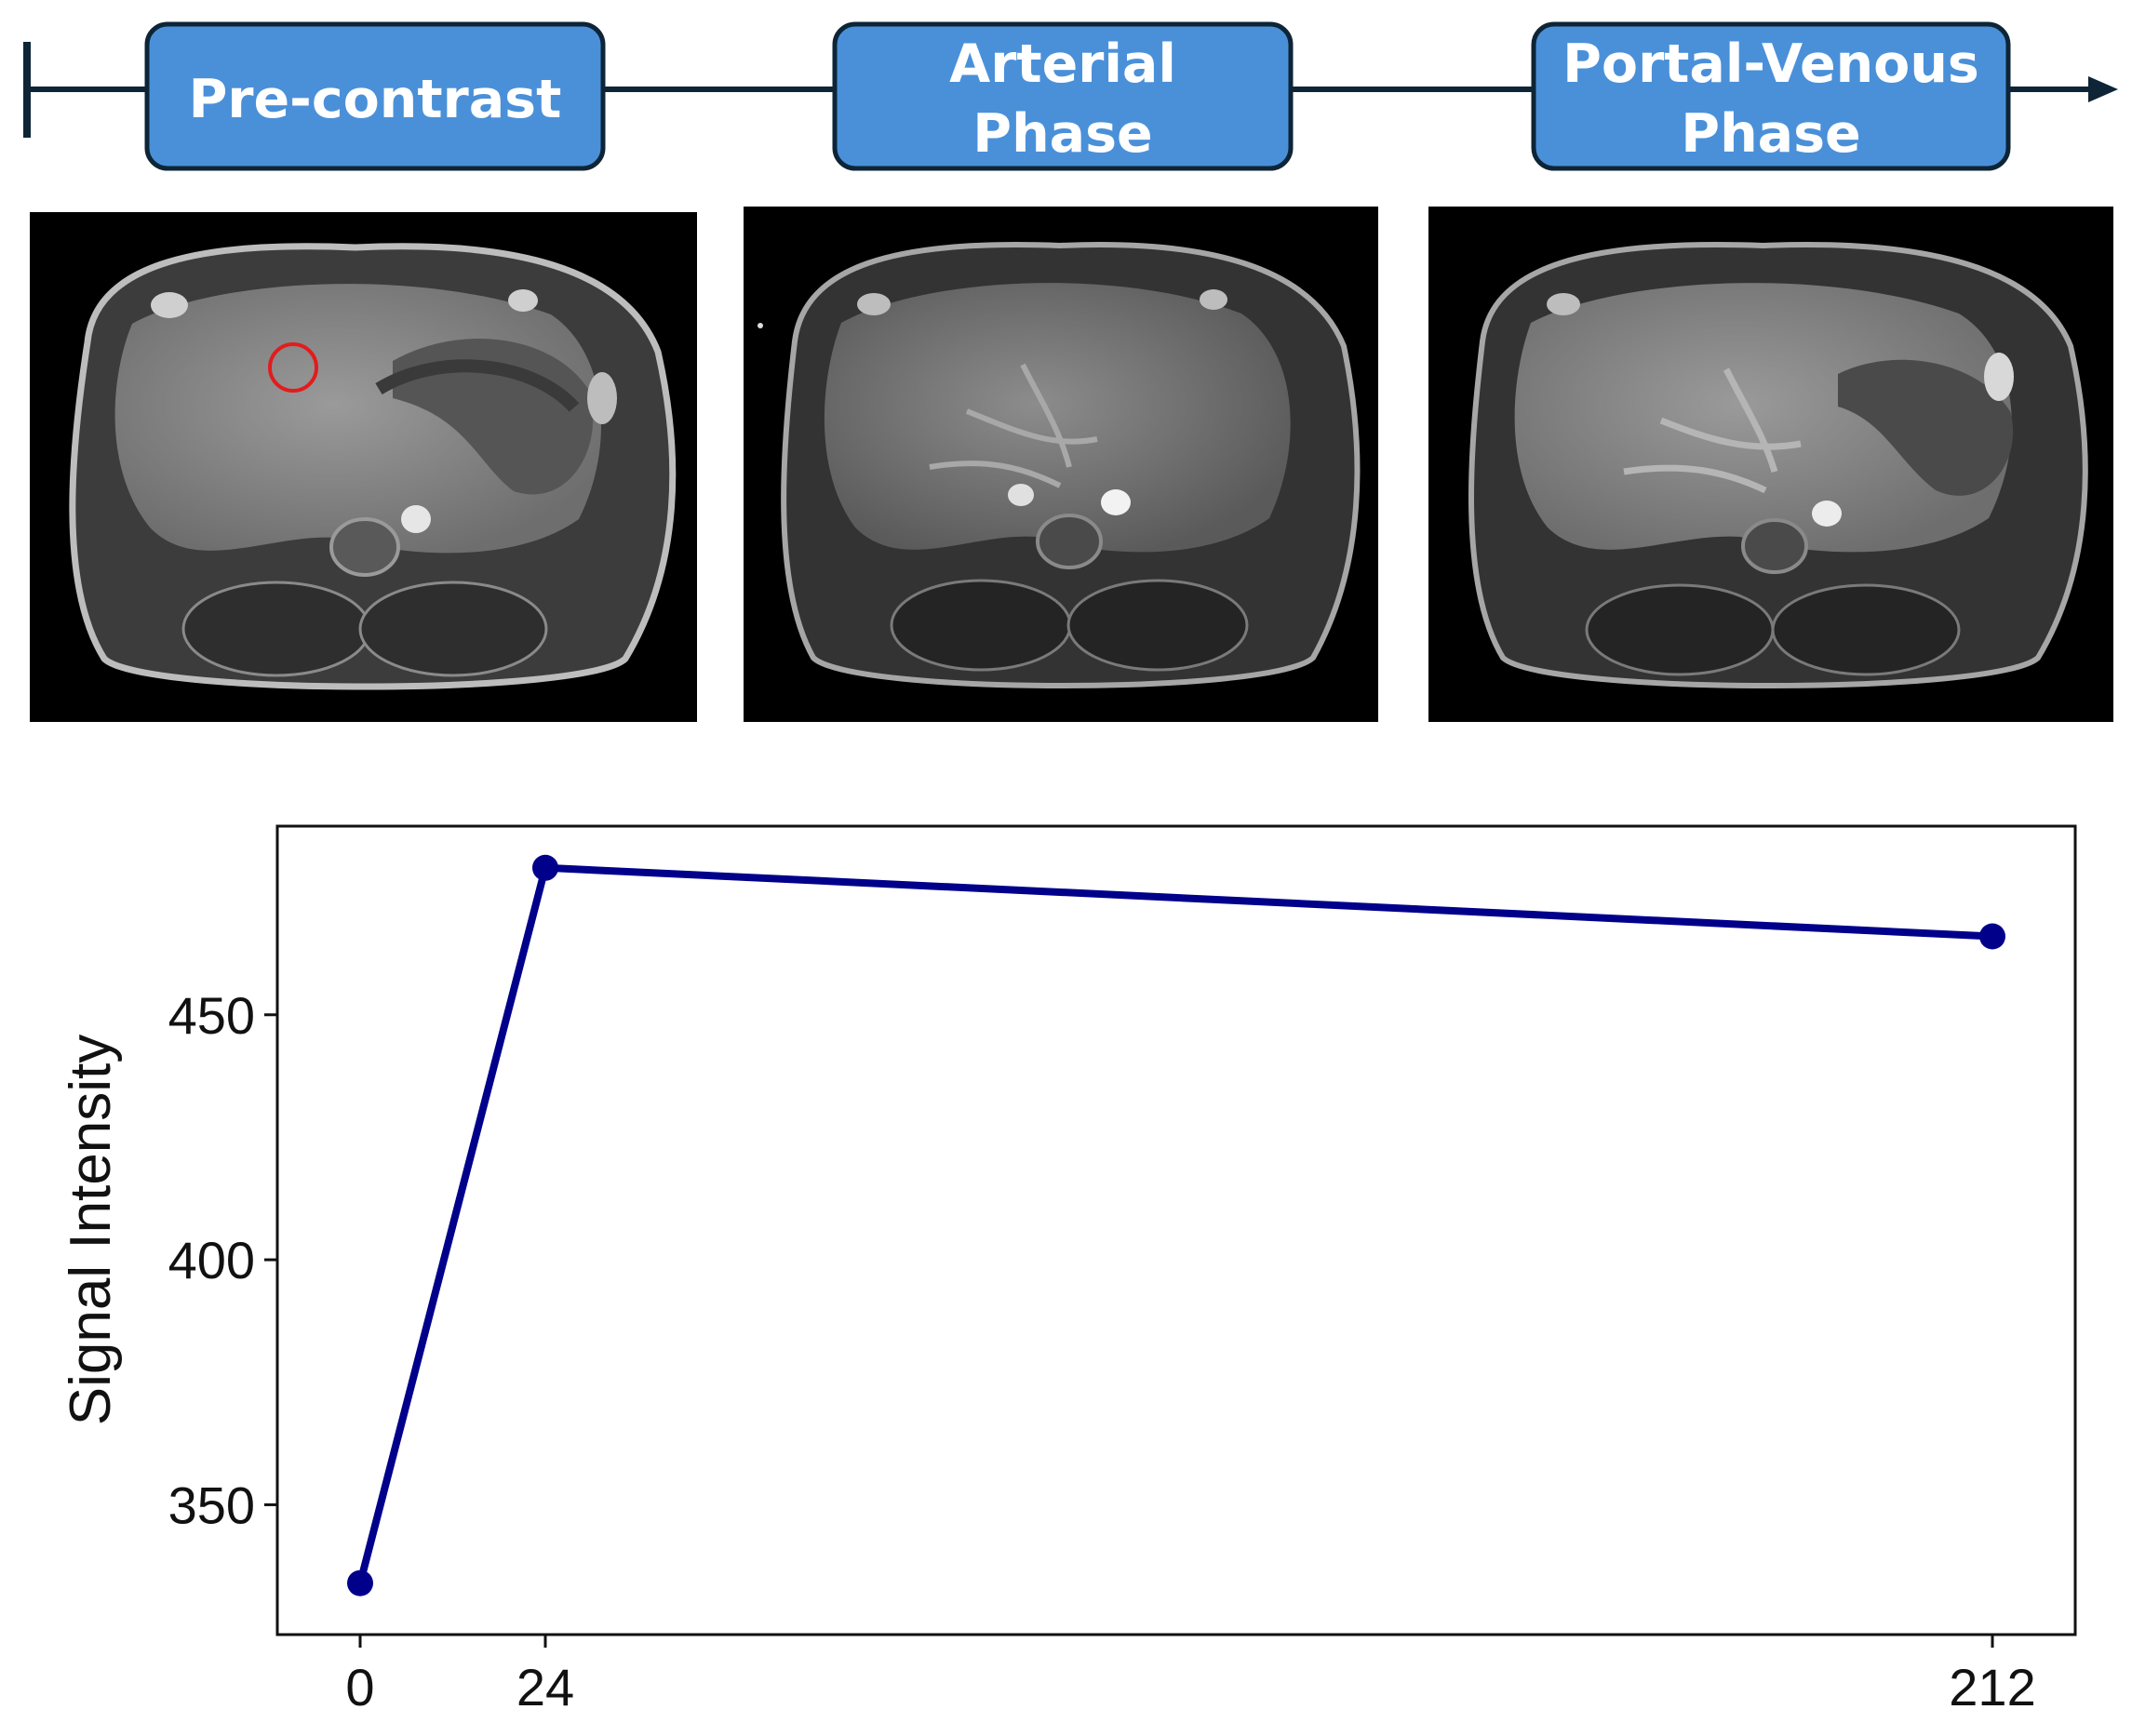  I want to click on phase-box-arterial: Arterial Phase, so click(1063, 96).